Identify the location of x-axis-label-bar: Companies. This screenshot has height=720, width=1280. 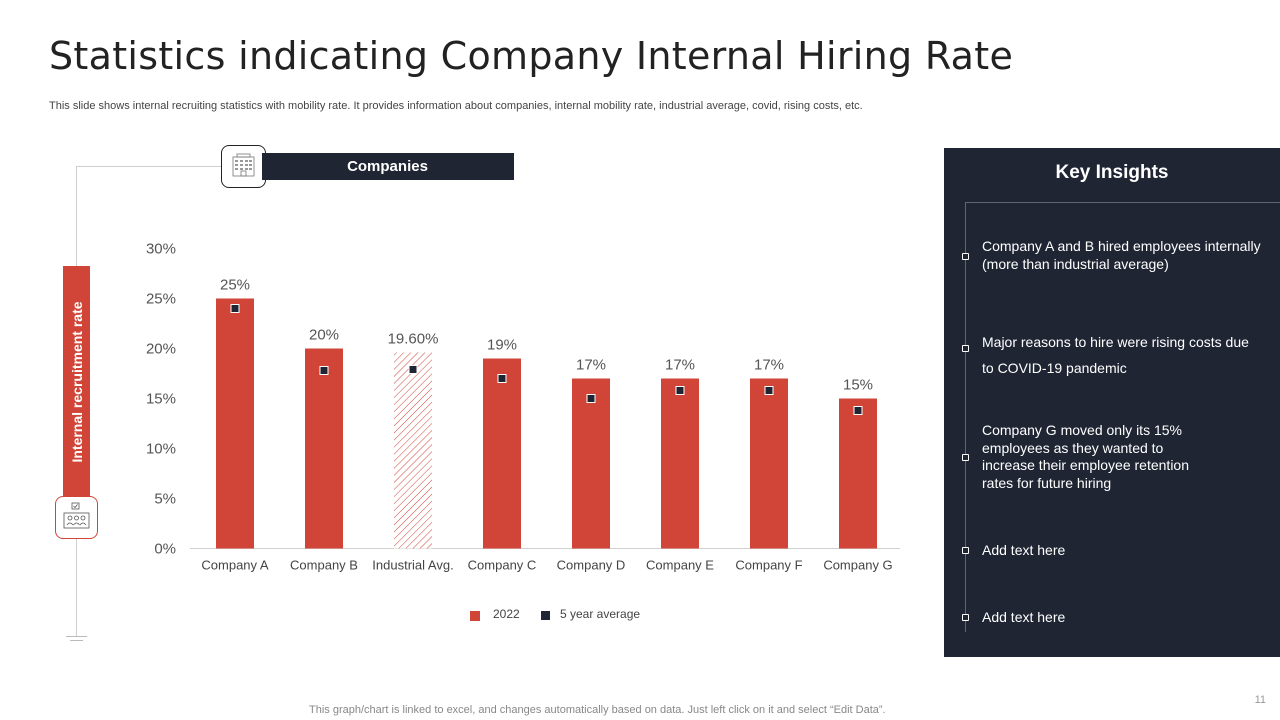
(388, 166).